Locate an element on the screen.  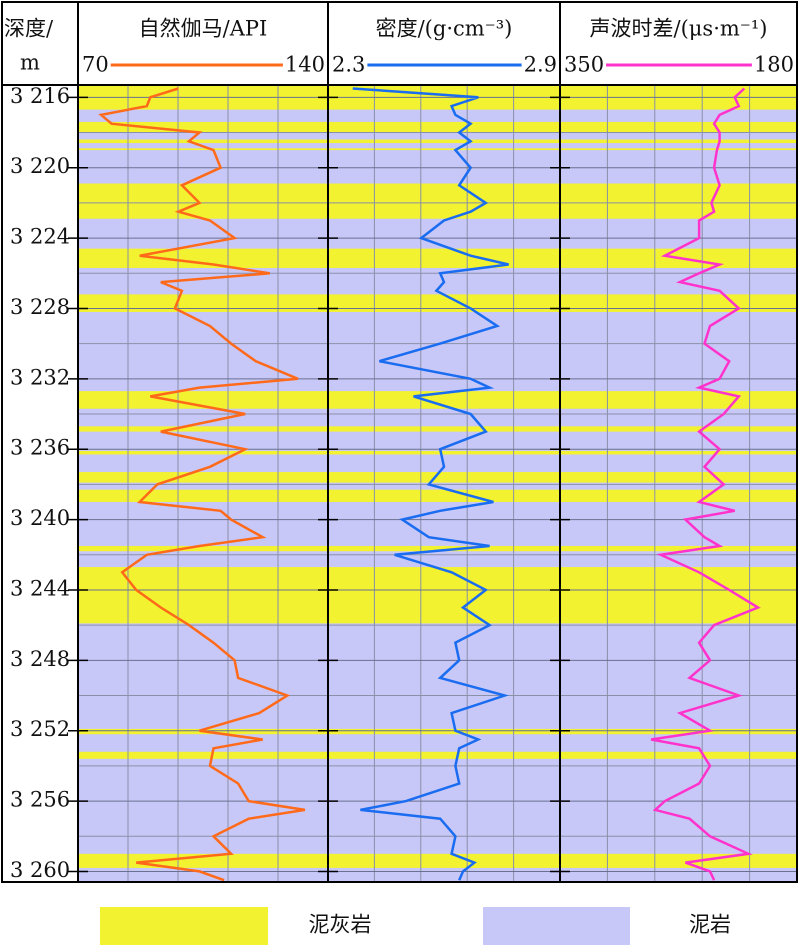
log-curve is located at coordinates (705, 484).